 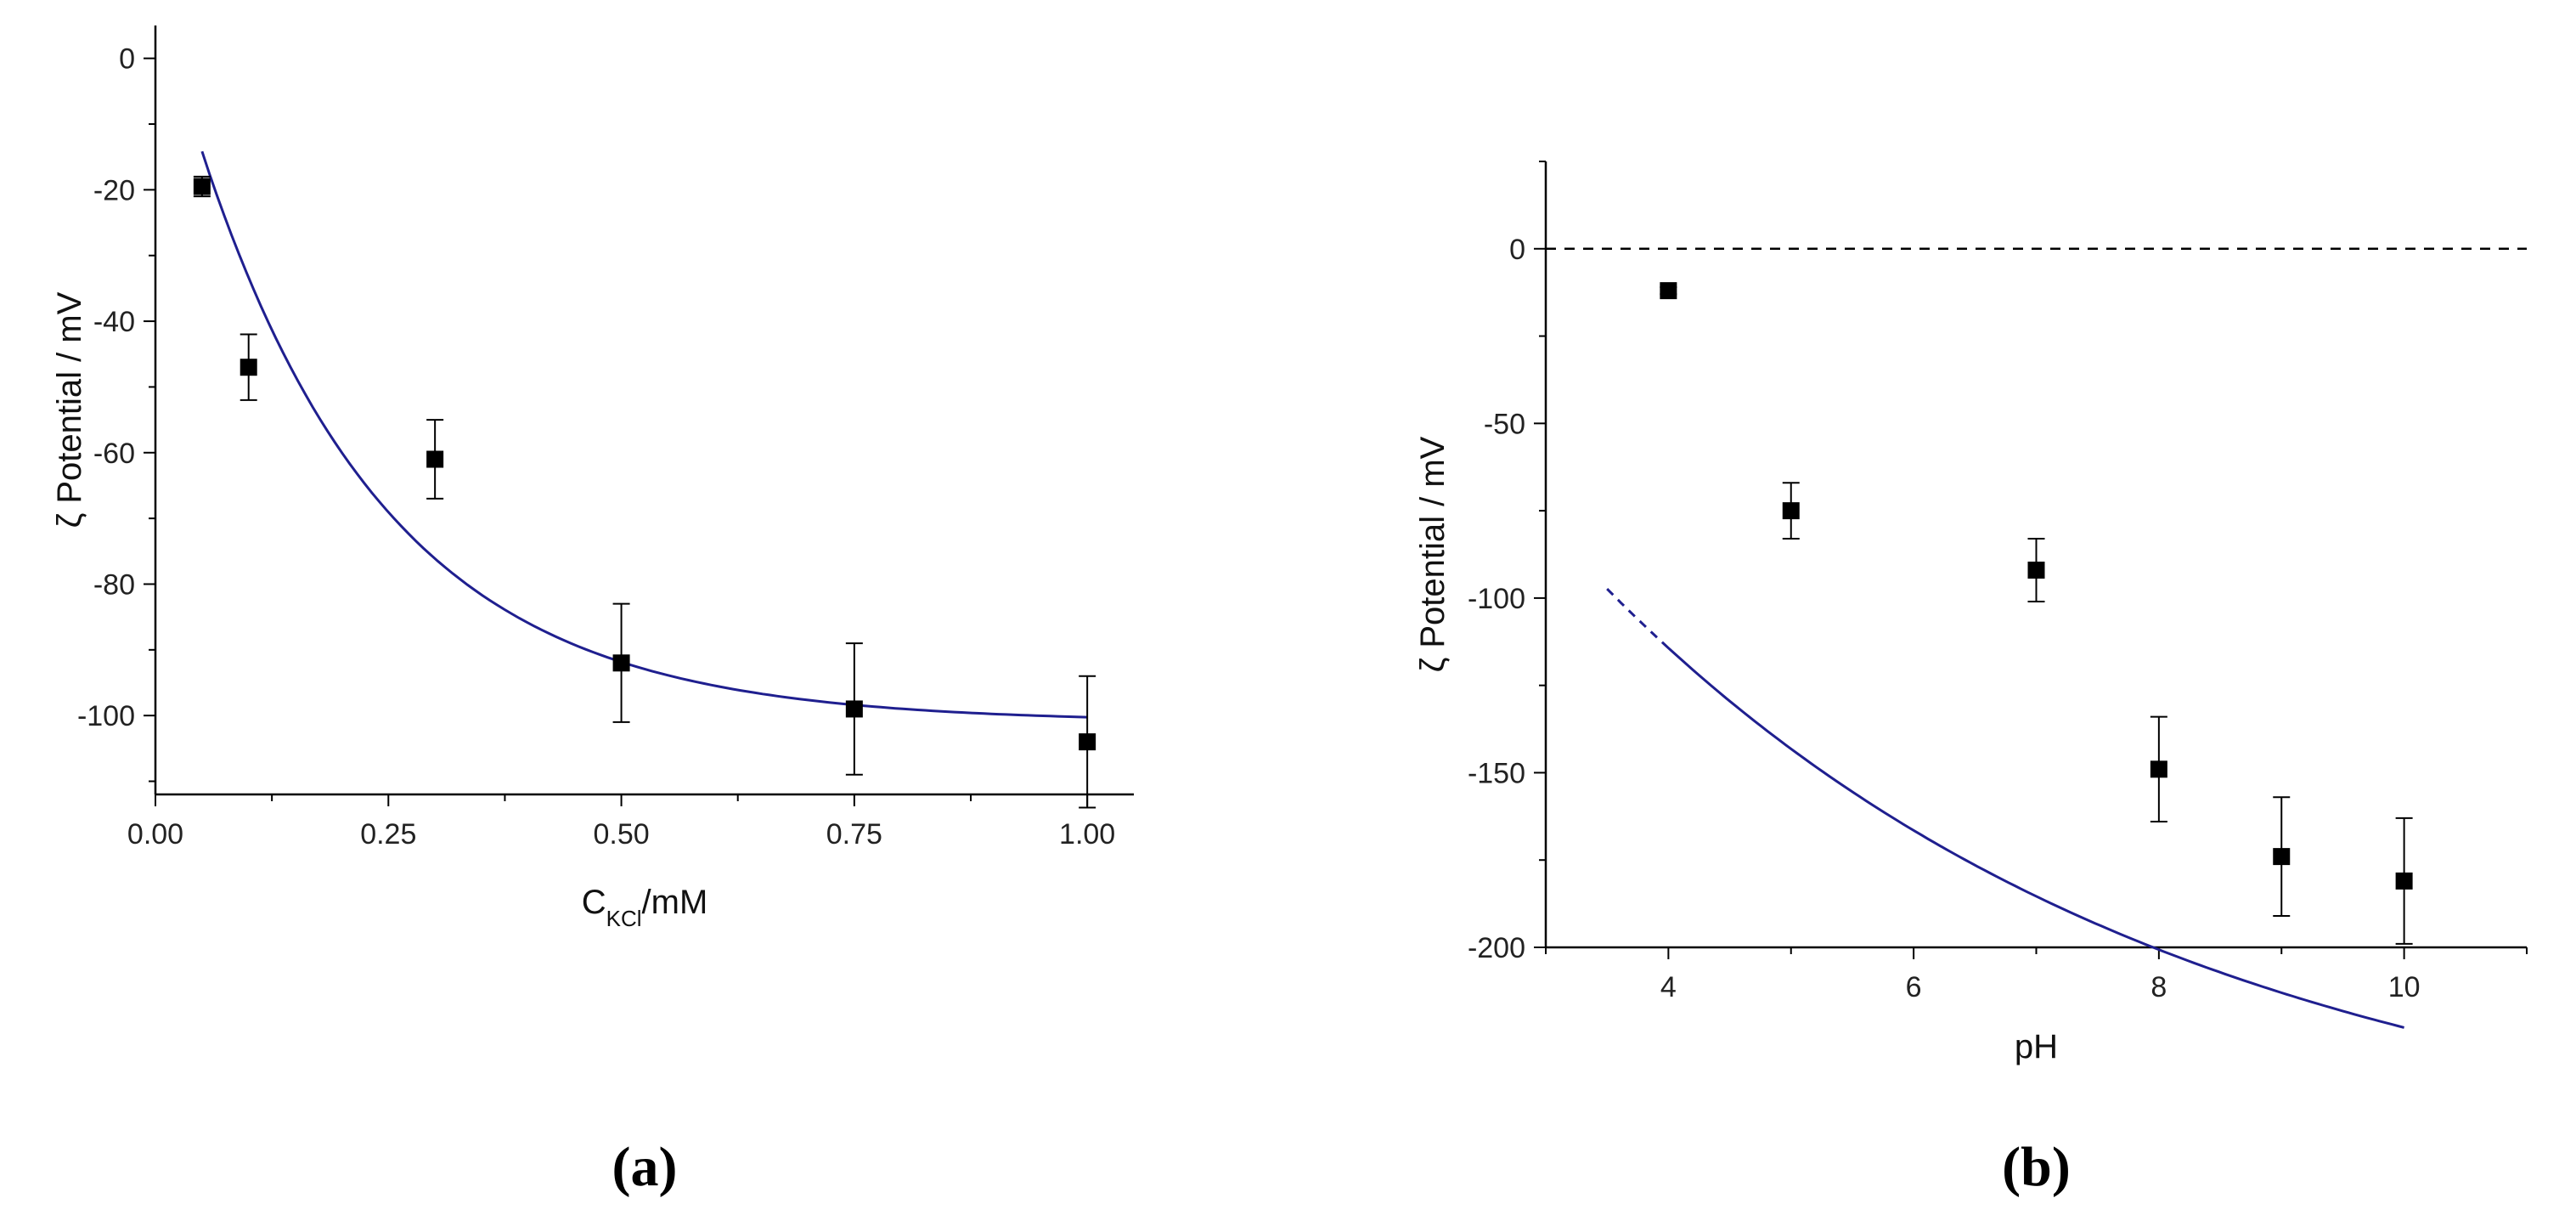 What do you see at coordinates (854, 834) in the screenshot?
I see `x-tick-label: 0.75` at bounding box center [854, 834].